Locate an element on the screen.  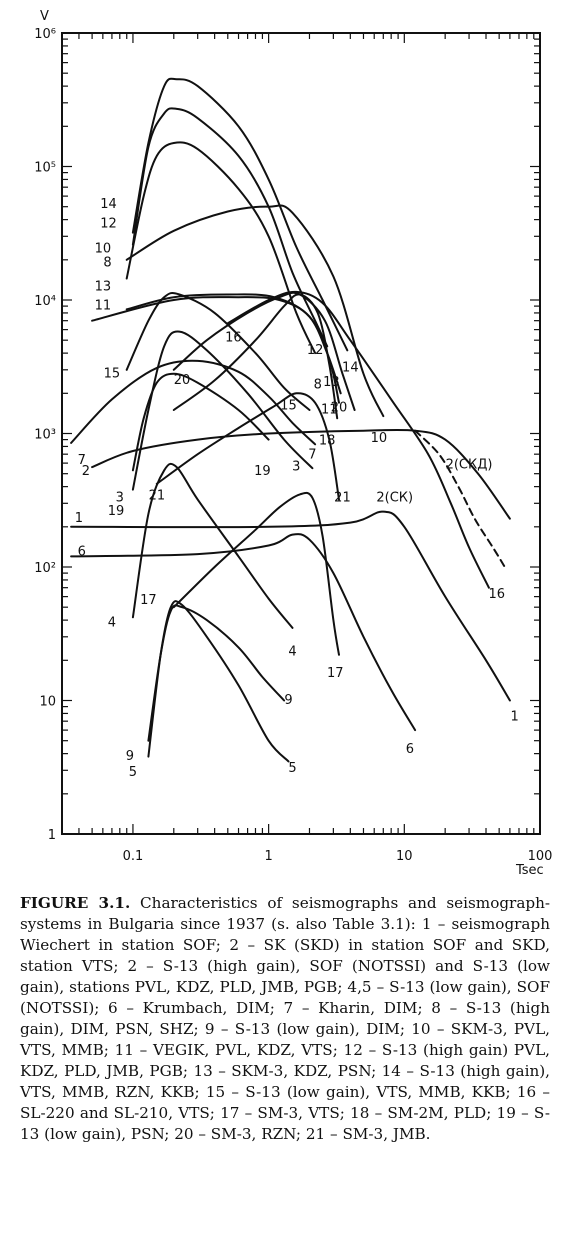
caption-lead: FIGURE 3.1. is located at coordinates (75, 903).